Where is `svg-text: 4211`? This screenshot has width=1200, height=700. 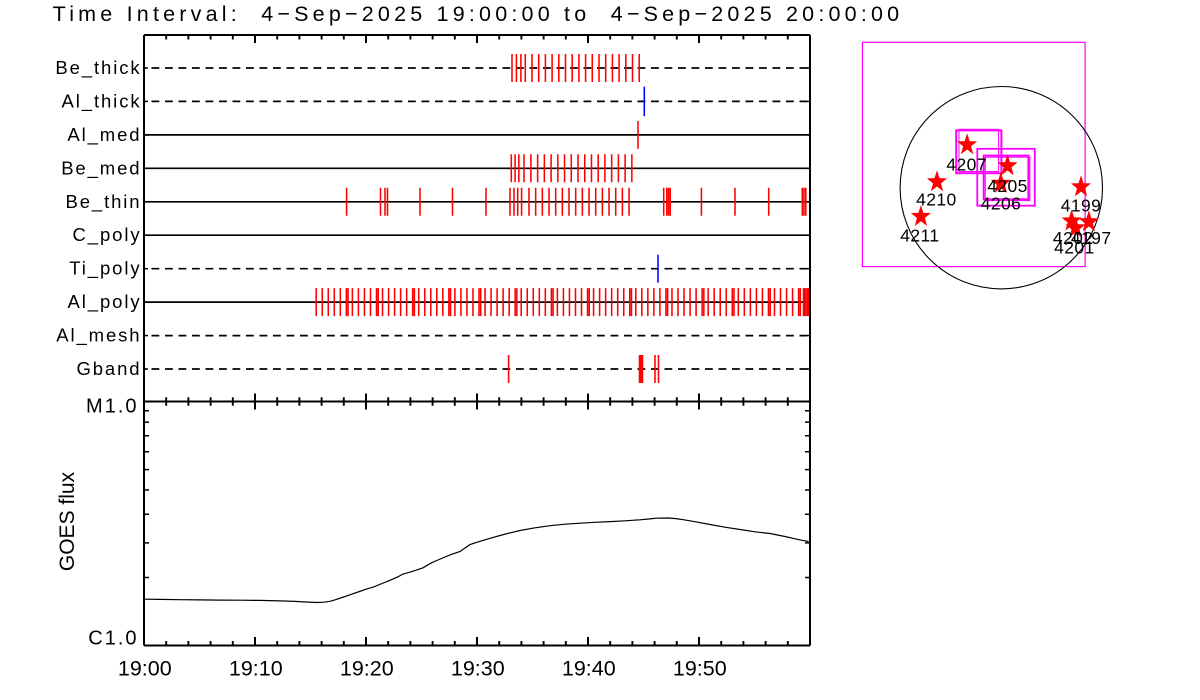 svg-text: 4211 is located at coordinates (919, 236).